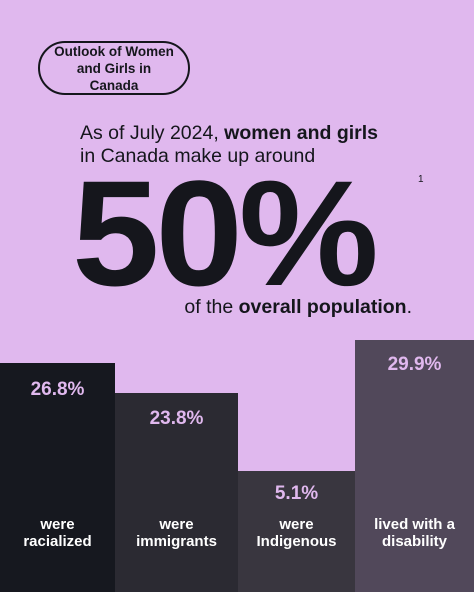  What do you see at coordinates (176, 492) in the screenshot?
I see `stat-bar: 23.8%` at bounding box center [176, 492].